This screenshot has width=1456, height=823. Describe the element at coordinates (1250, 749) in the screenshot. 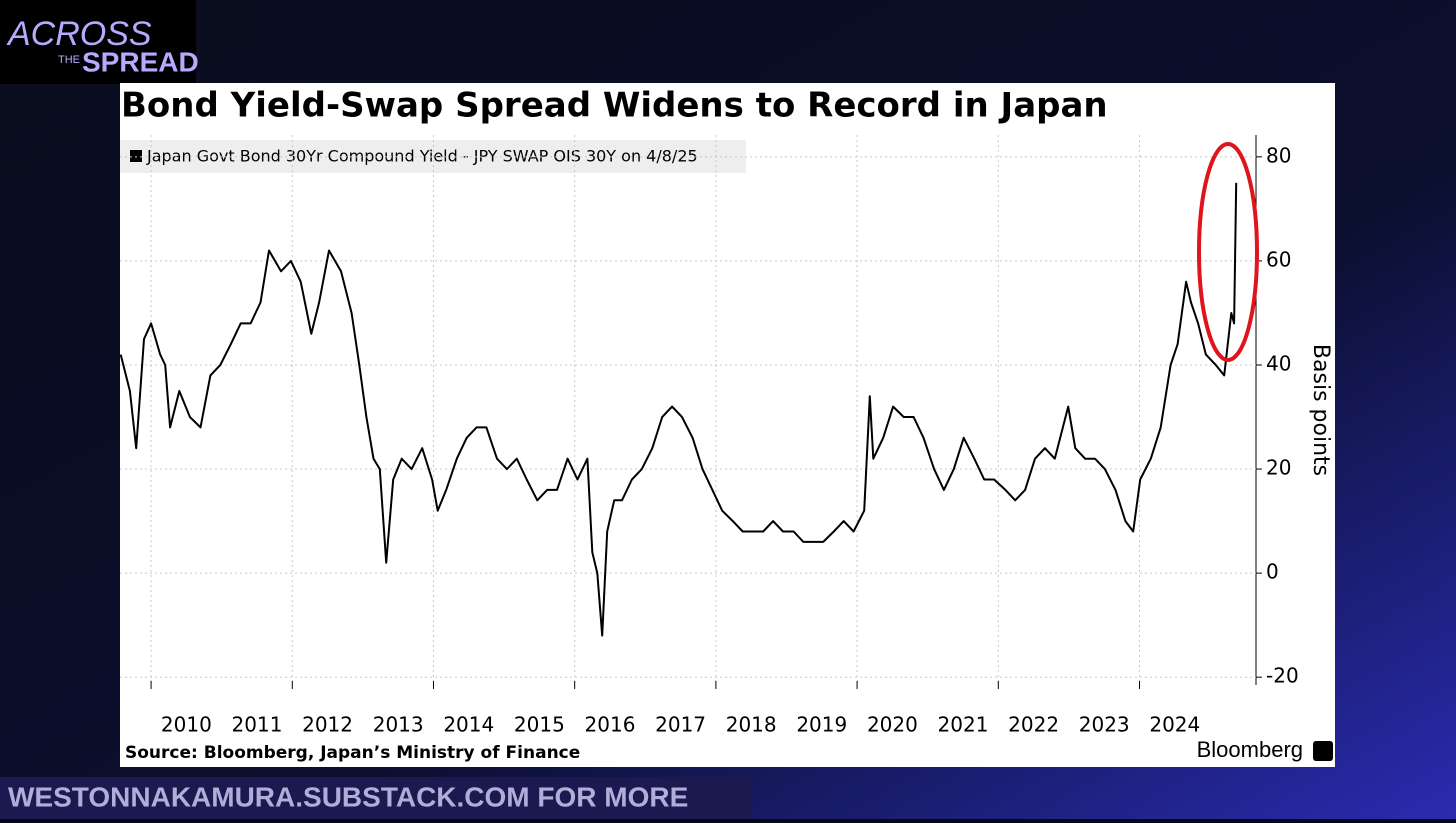

I see `brand: Bloomberg` at that location.